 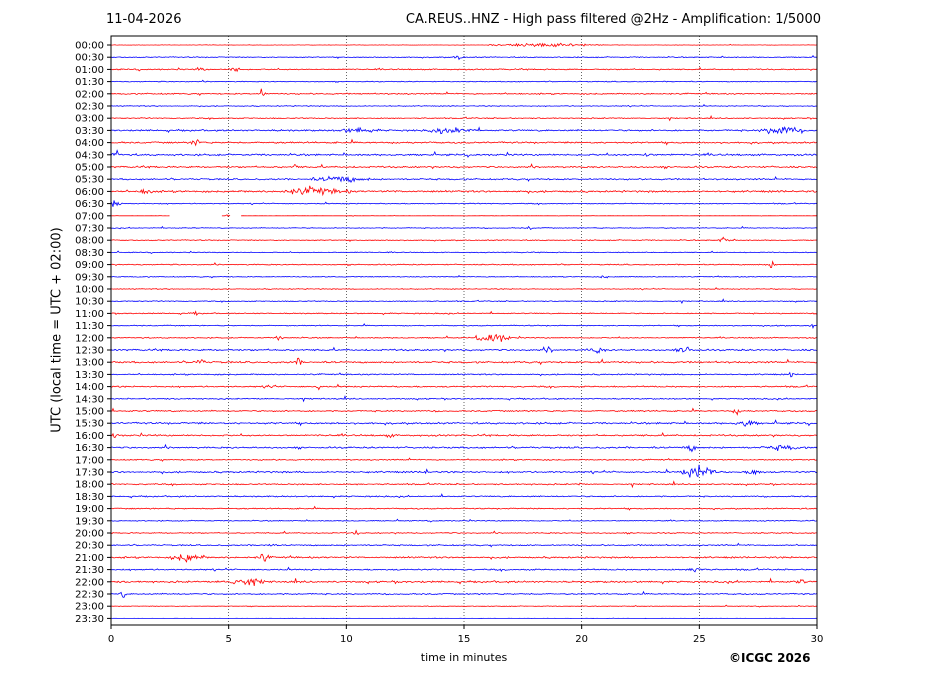 What do you see at coordinates (89, 351) in the screenshot?
I see `y-tick-label: 12:30` at bounding box center [89, 351].